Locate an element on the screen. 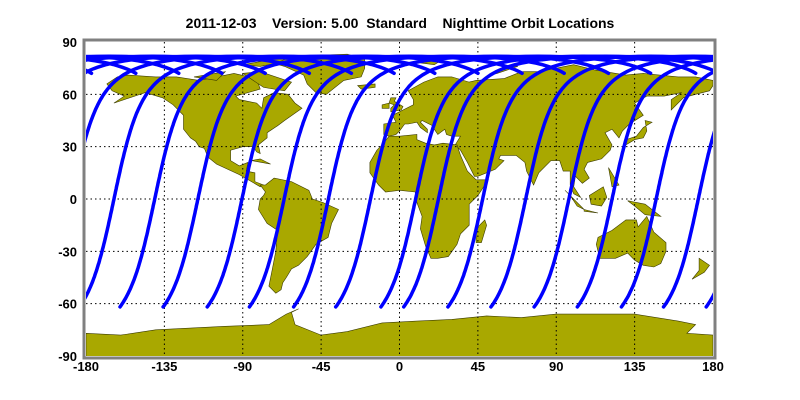 The width and height of the screenshot is (800, 400). x-tick-label: -90 is located at coordinates (242, 366).